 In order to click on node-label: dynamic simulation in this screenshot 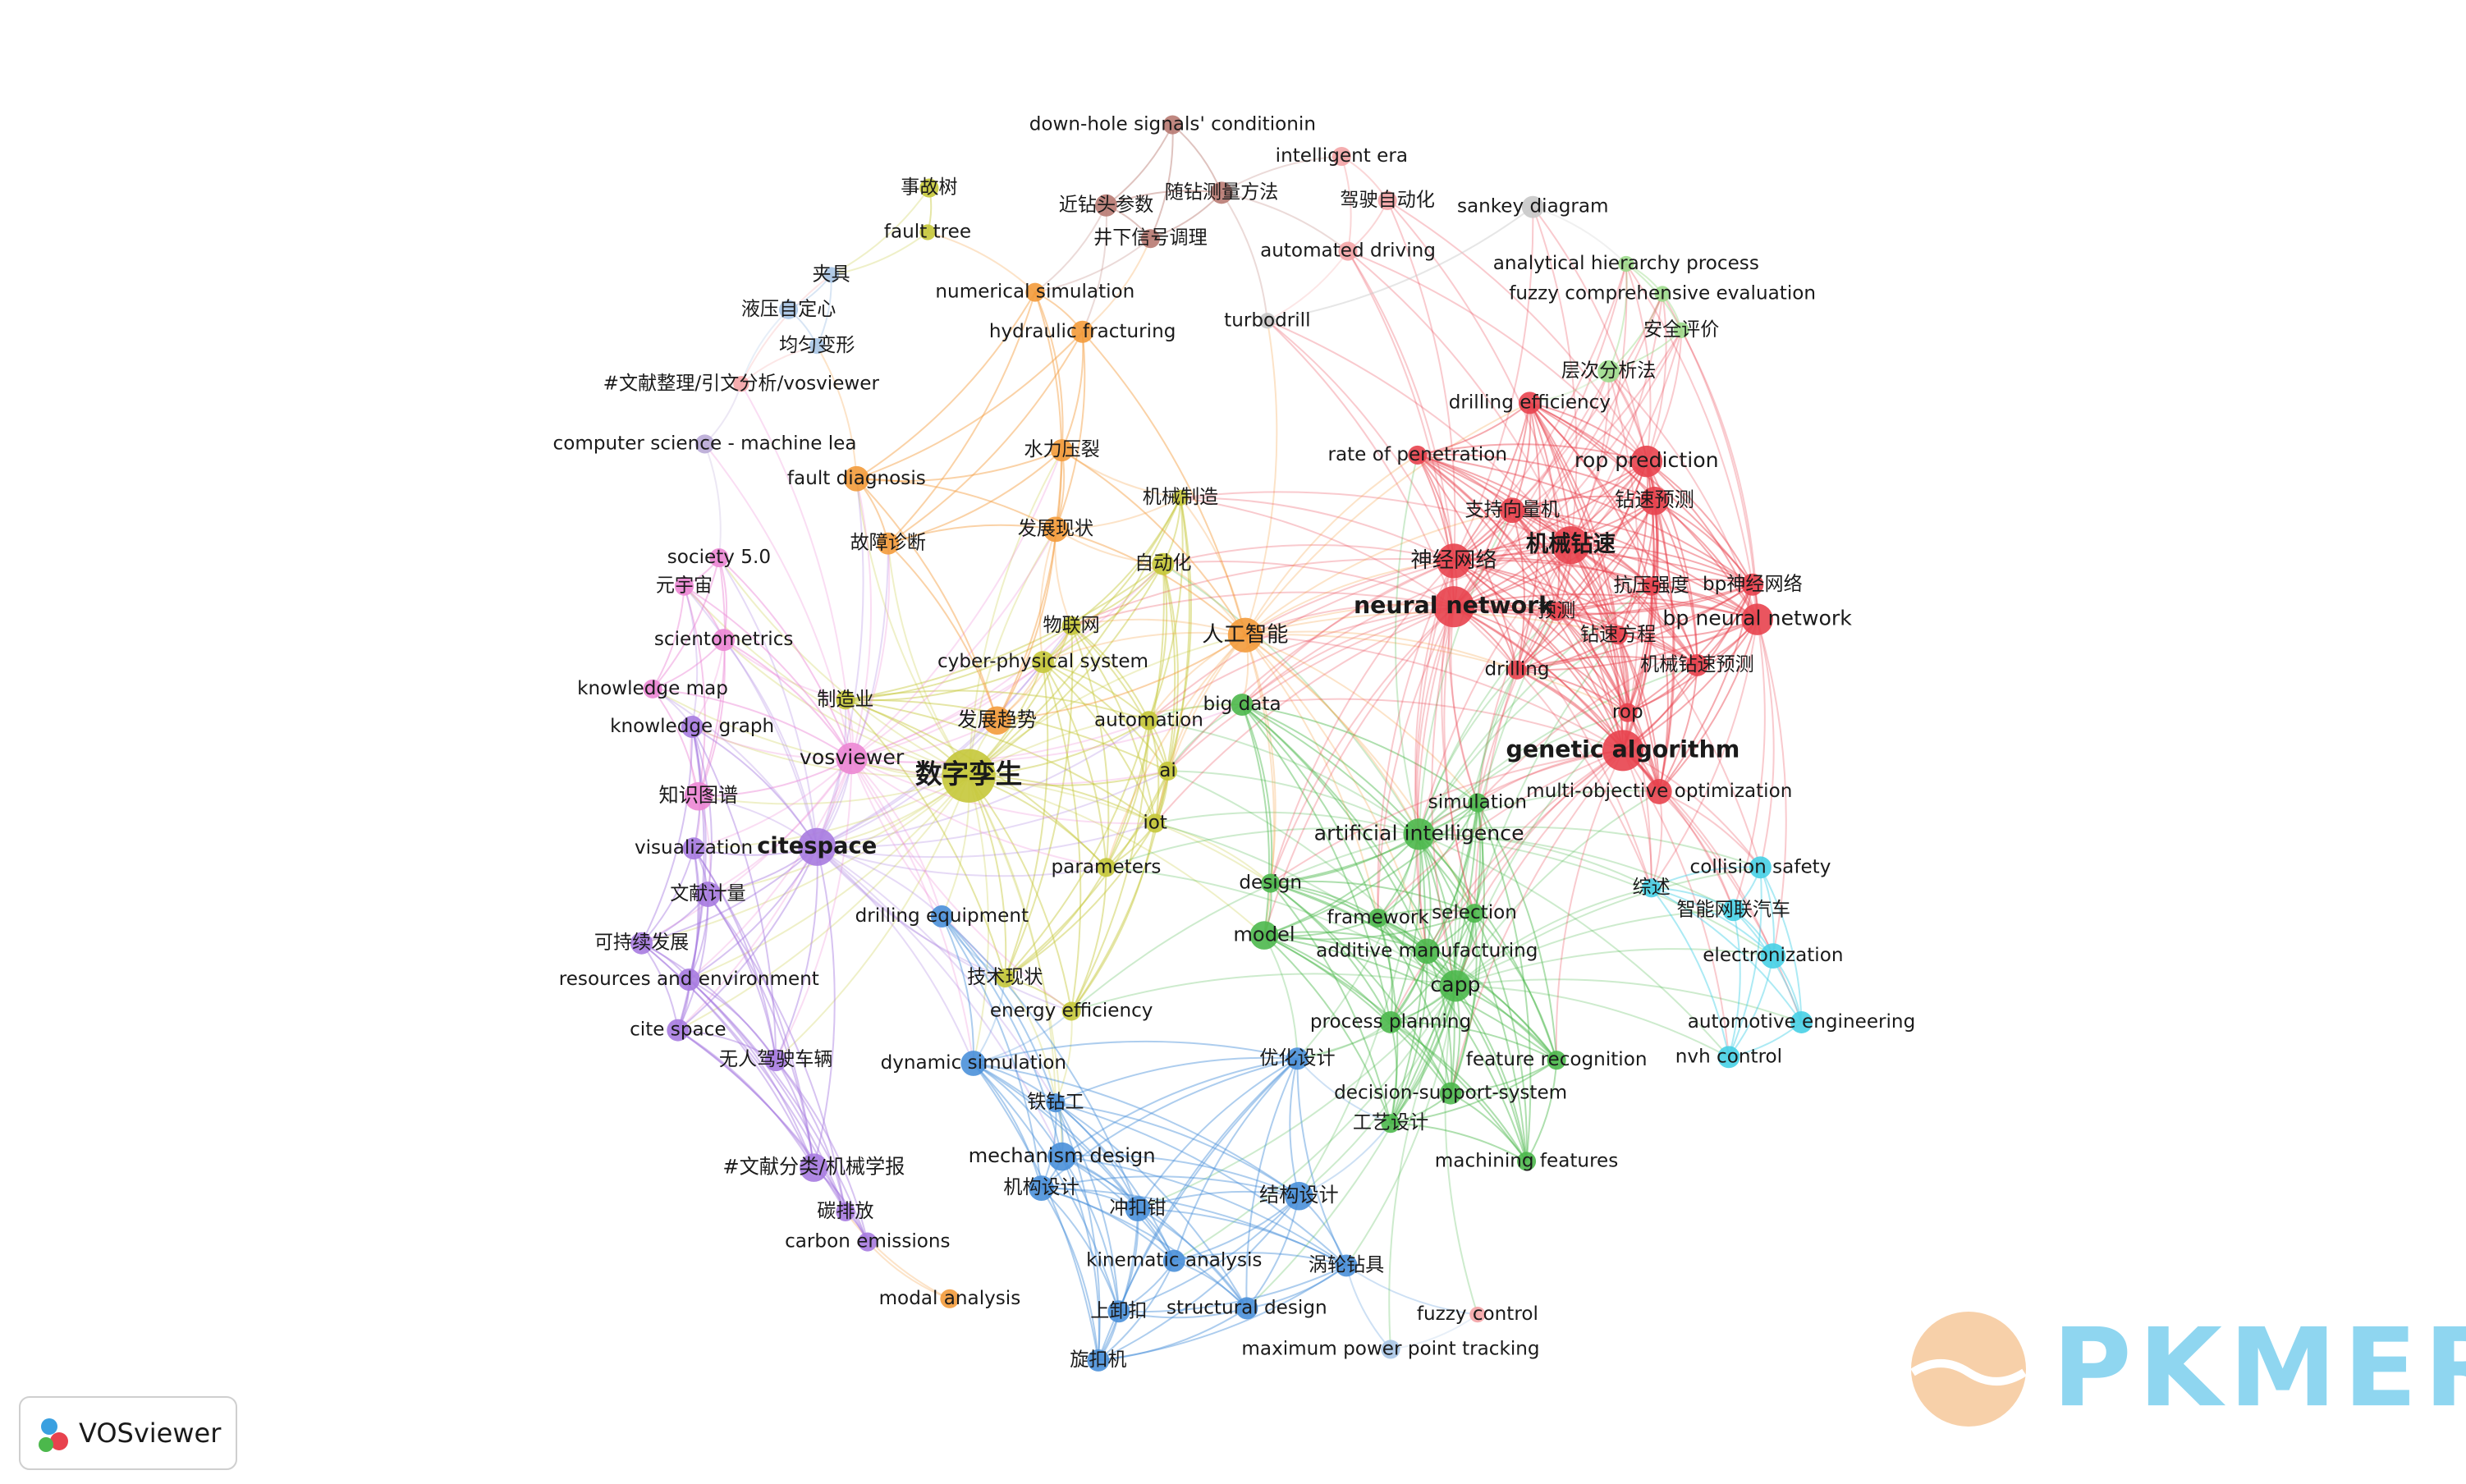, I will do `click(973, 1063)`.